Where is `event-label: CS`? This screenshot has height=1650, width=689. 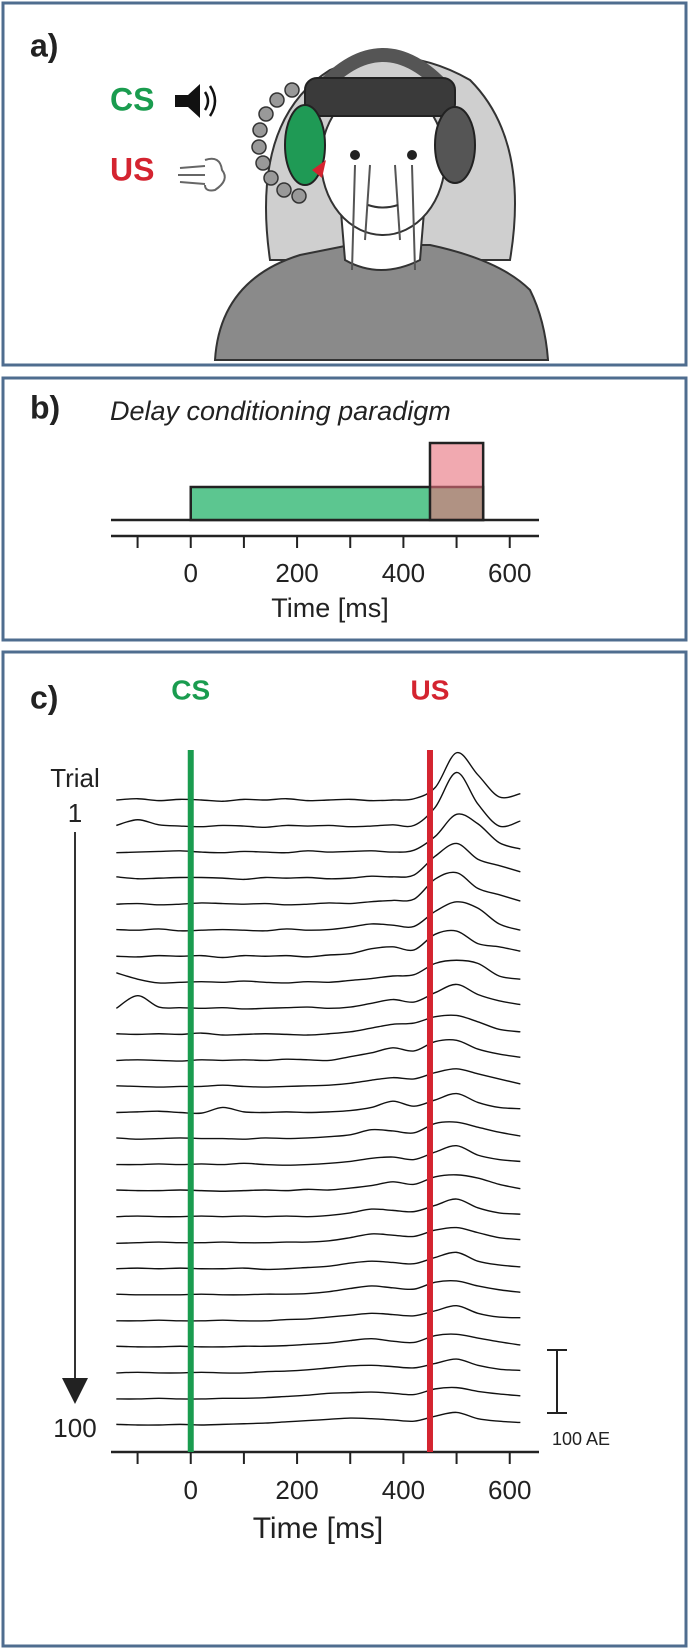
event-label: CS is located at coordinates (190, 689).